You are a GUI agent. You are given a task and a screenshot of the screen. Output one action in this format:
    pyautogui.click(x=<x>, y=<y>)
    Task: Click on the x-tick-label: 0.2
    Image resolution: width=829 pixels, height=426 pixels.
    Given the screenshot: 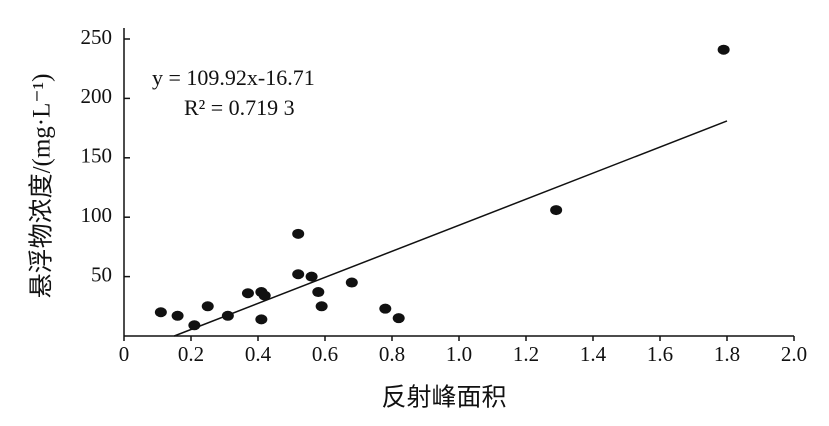 What is the action you would take?
    pyautogui.click(x=191, y=354)
    